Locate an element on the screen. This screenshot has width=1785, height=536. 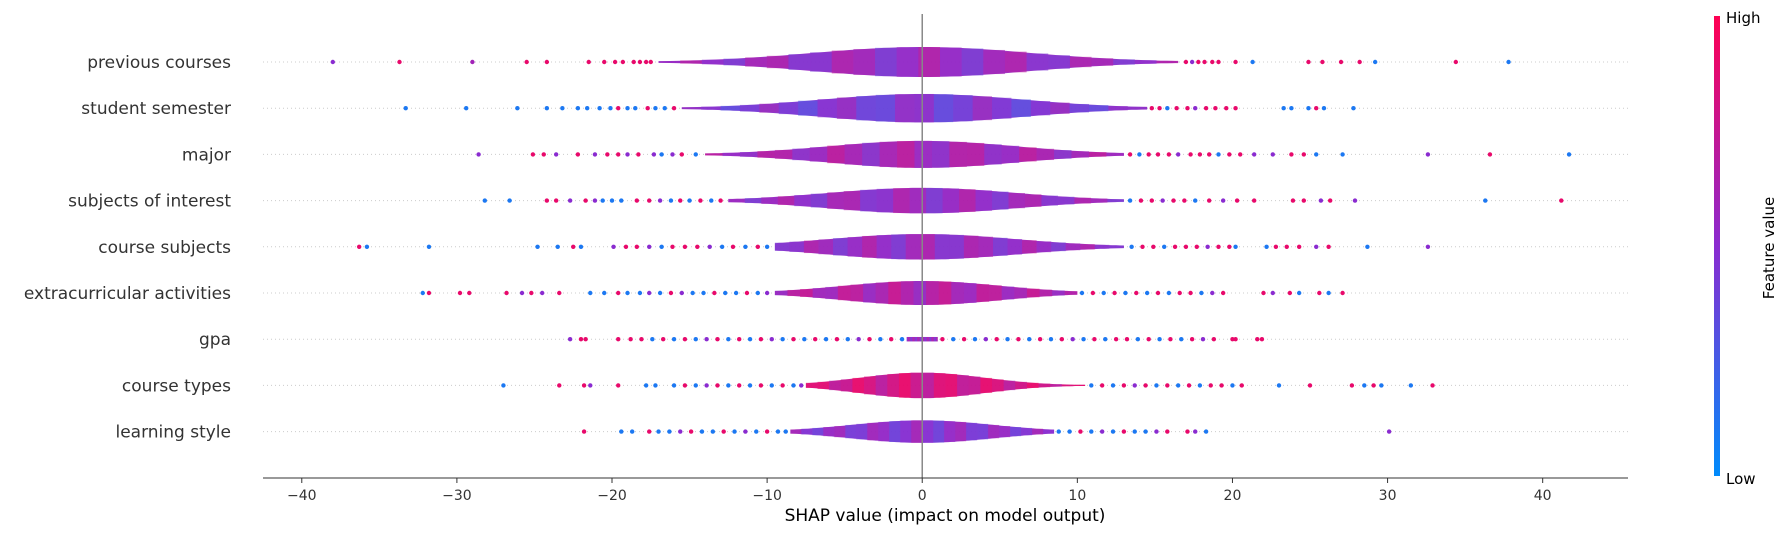
feature-label: subjects of interest is located at coordinates (149, 202).